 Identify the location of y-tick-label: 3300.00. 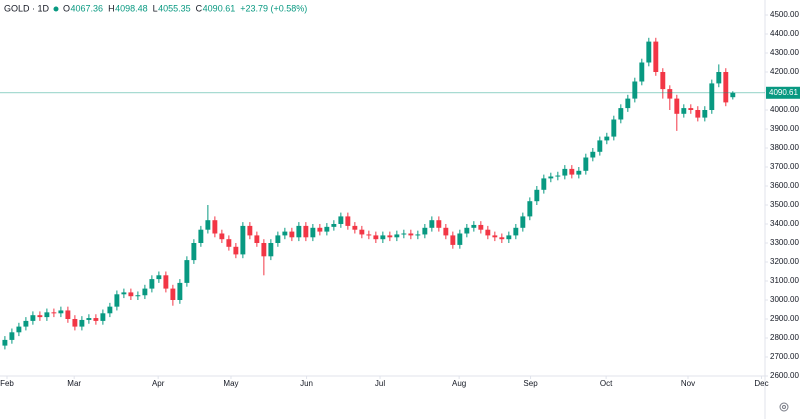
(784, 242).